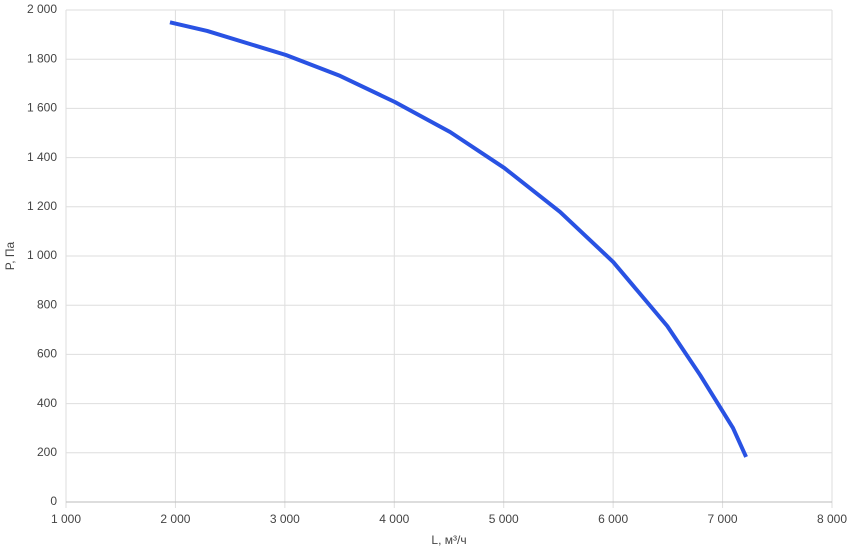  What do you see at coordinates (832, 519) in the screenshot?
I see `x-tick-label: 8 000` at bounding box center [832, 519].